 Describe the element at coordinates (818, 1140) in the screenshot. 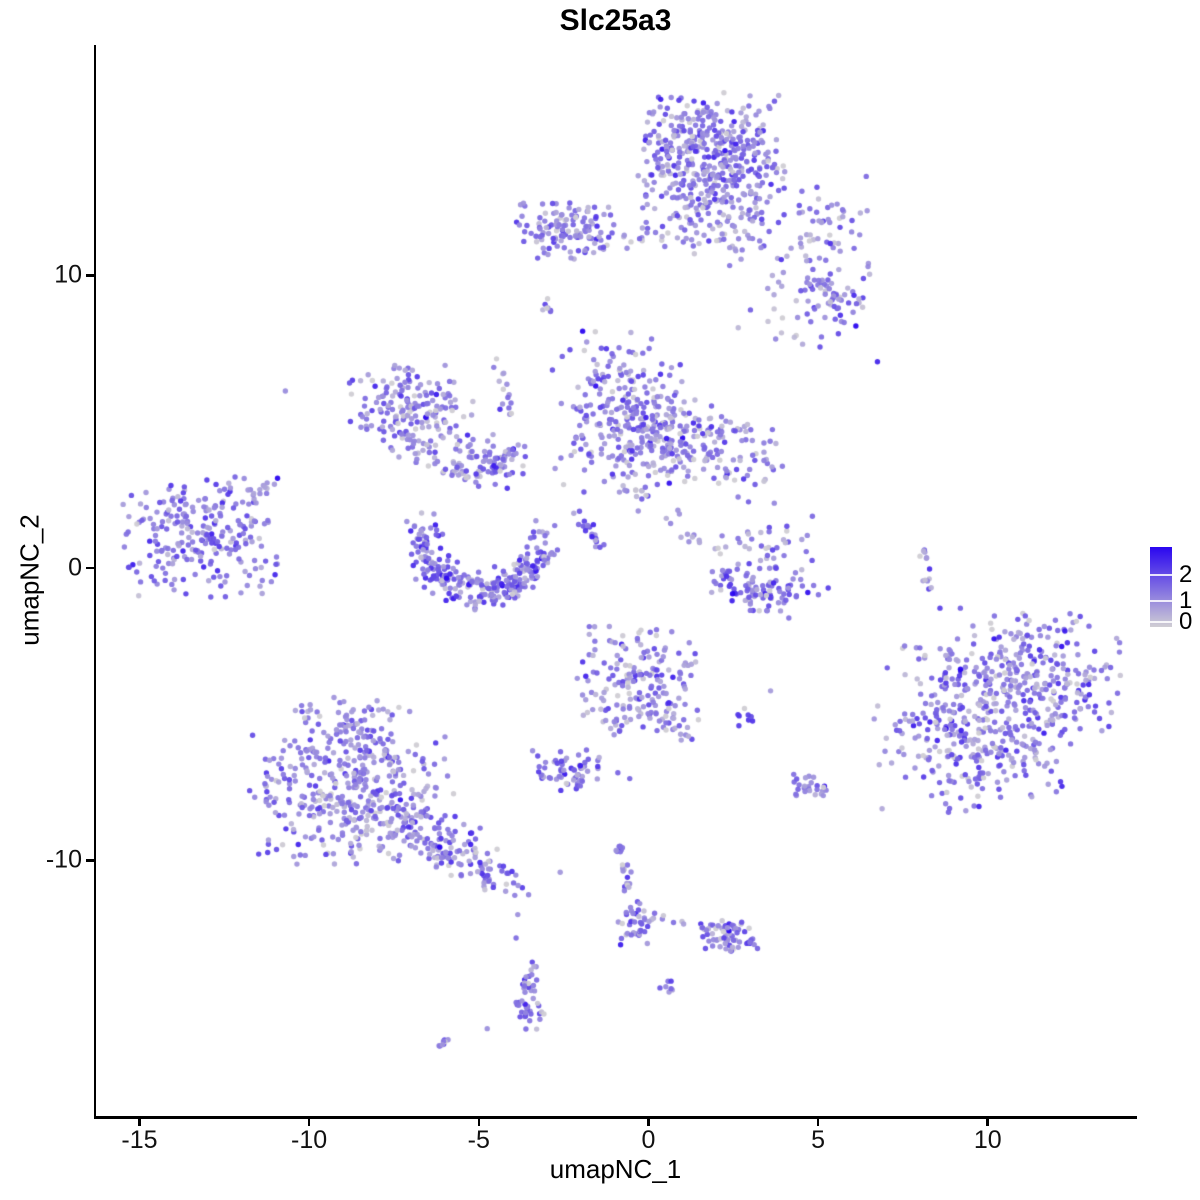

I see `x-tick-label: 5` at that location.